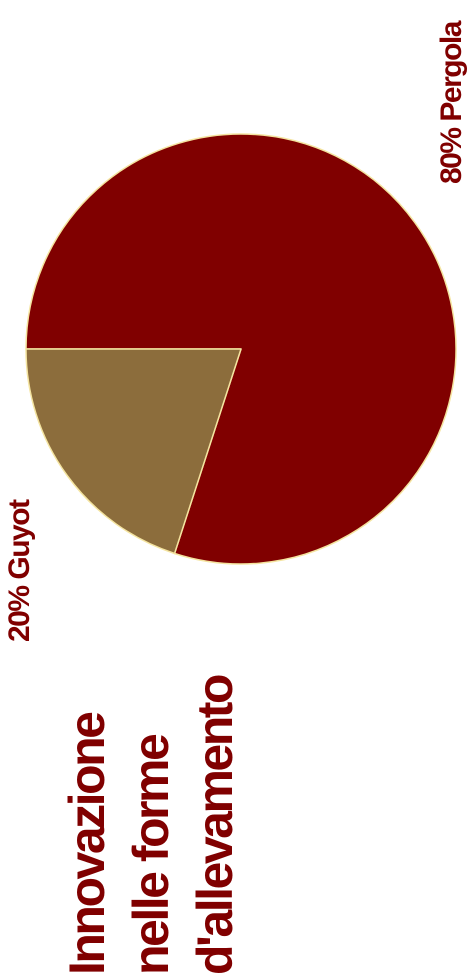  I want to click on title-line-2: nelle forme, so click(151, 855).